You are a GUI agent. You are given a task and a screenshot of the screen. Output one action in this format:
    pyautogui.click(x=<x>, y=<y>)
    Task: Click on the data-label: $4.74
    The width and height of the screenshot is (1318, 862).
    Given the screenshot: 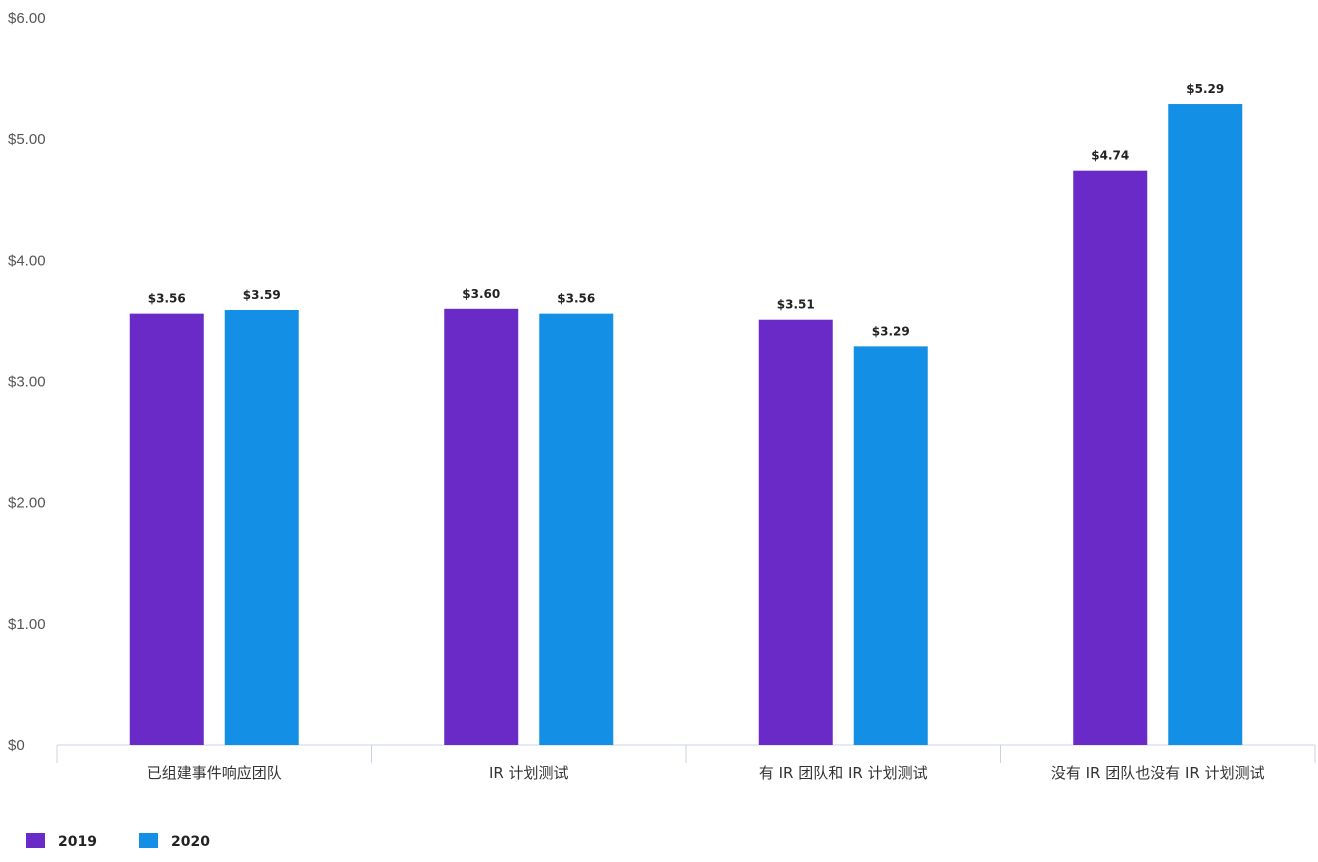 What is the action you would take?
    pyautogui.click(x=1110, y=156)
    